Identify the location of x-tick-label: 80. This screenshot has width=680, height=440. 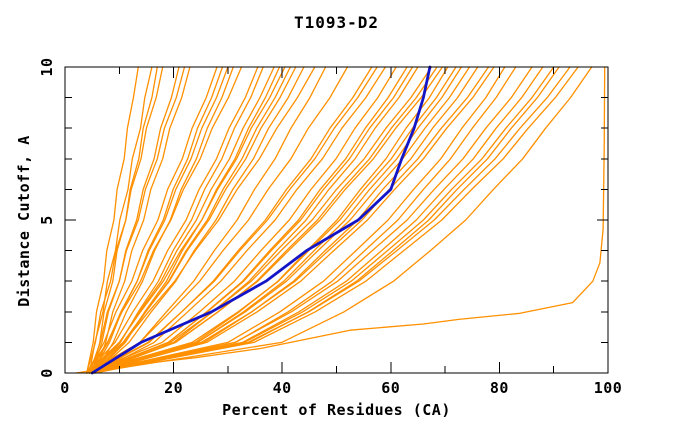
(499, 388).